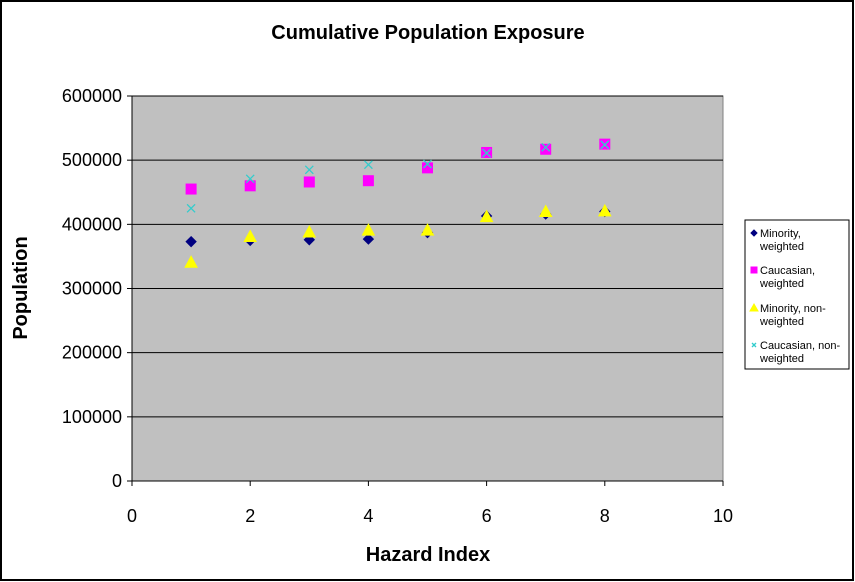 This screenshot has height=582, width=855. What do you see at coordinates (427, 33) in the screenshot?
I see `chart-title: Cumulative Population Exposure` at bounding box center [427, 33].